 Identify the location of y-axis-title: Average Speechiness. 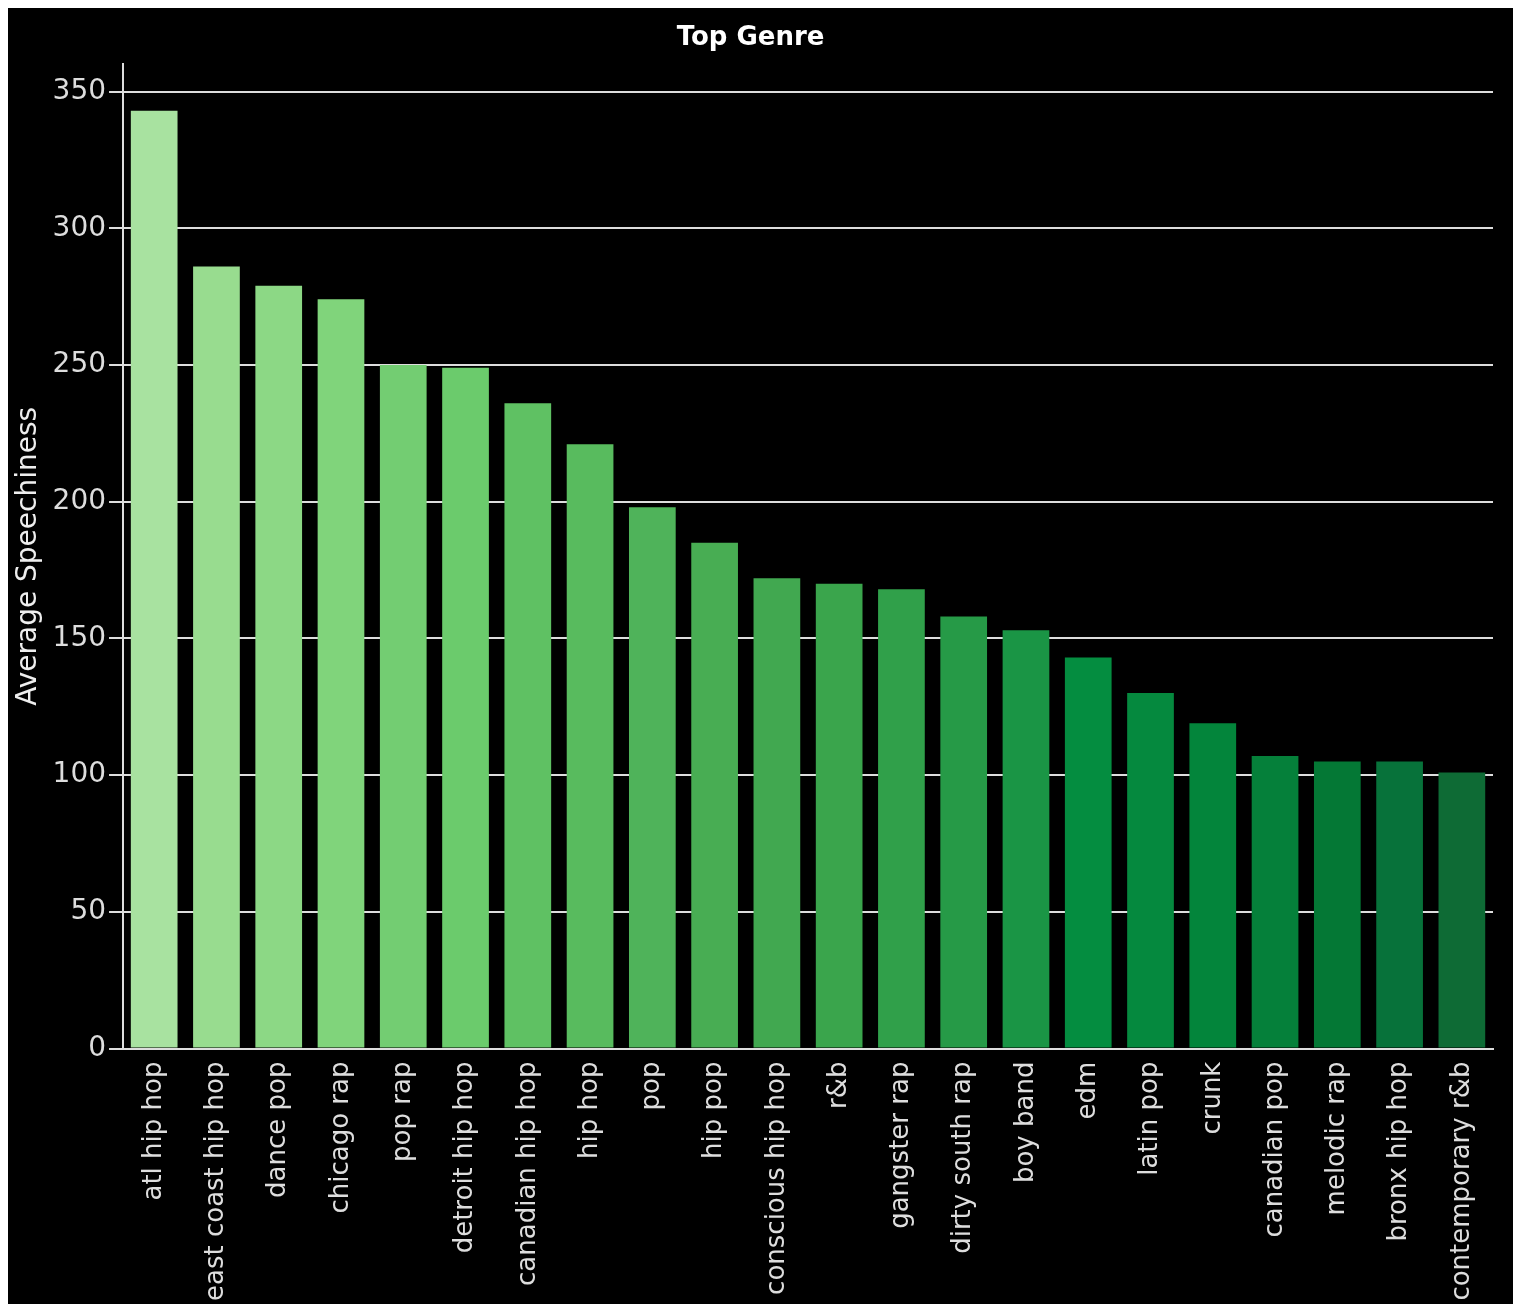
(27, 556).